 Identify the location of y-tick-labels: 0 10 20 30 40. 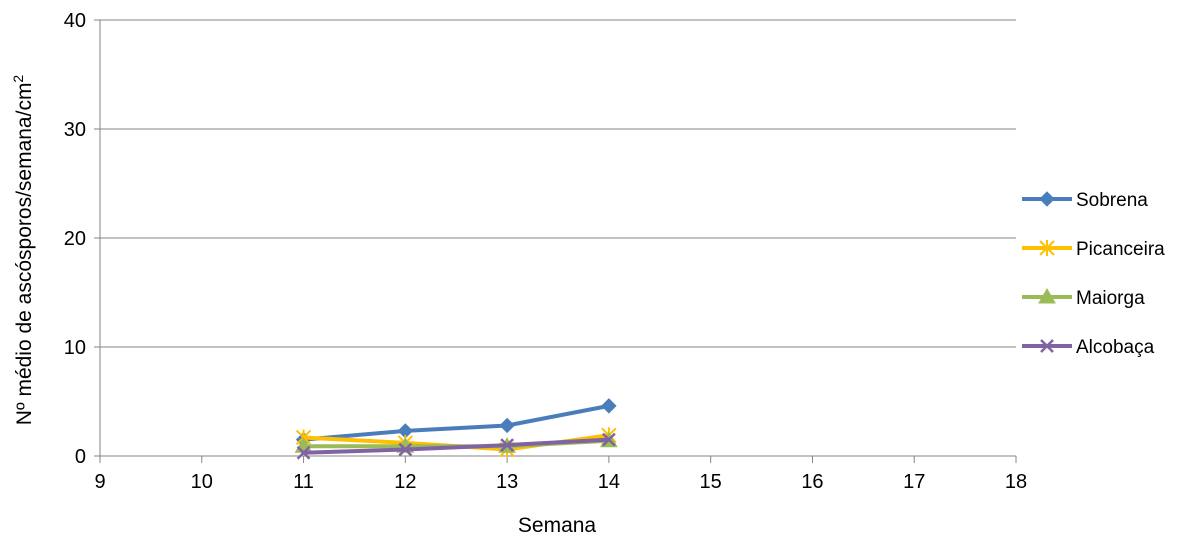
(75, 239).